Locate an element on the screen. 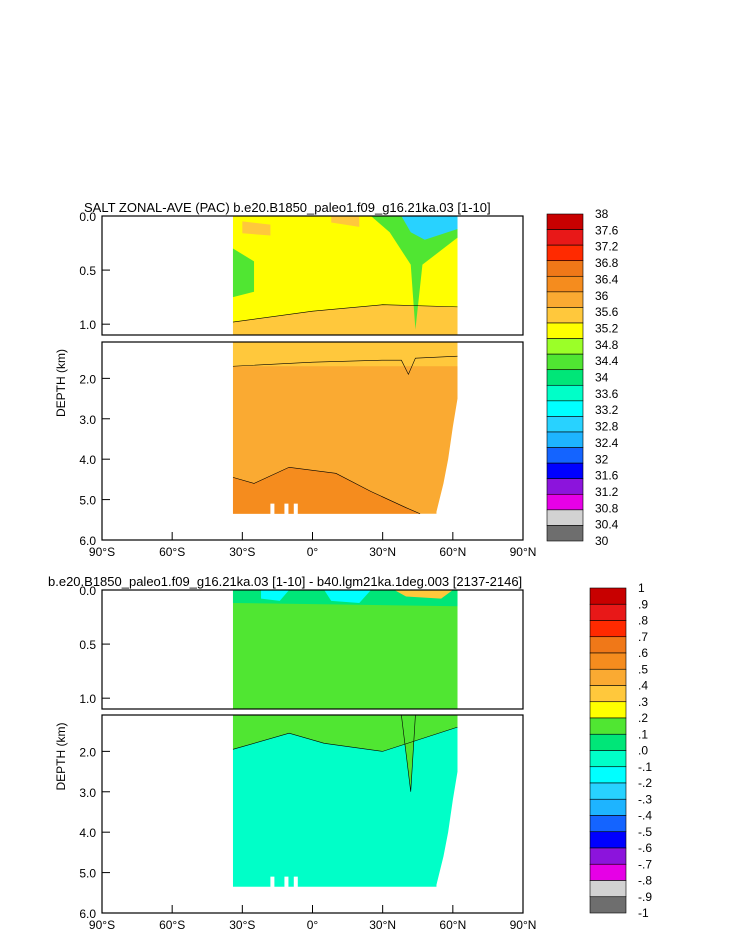  colorbar-label: 37.2 is located at coordinates (607, 247).